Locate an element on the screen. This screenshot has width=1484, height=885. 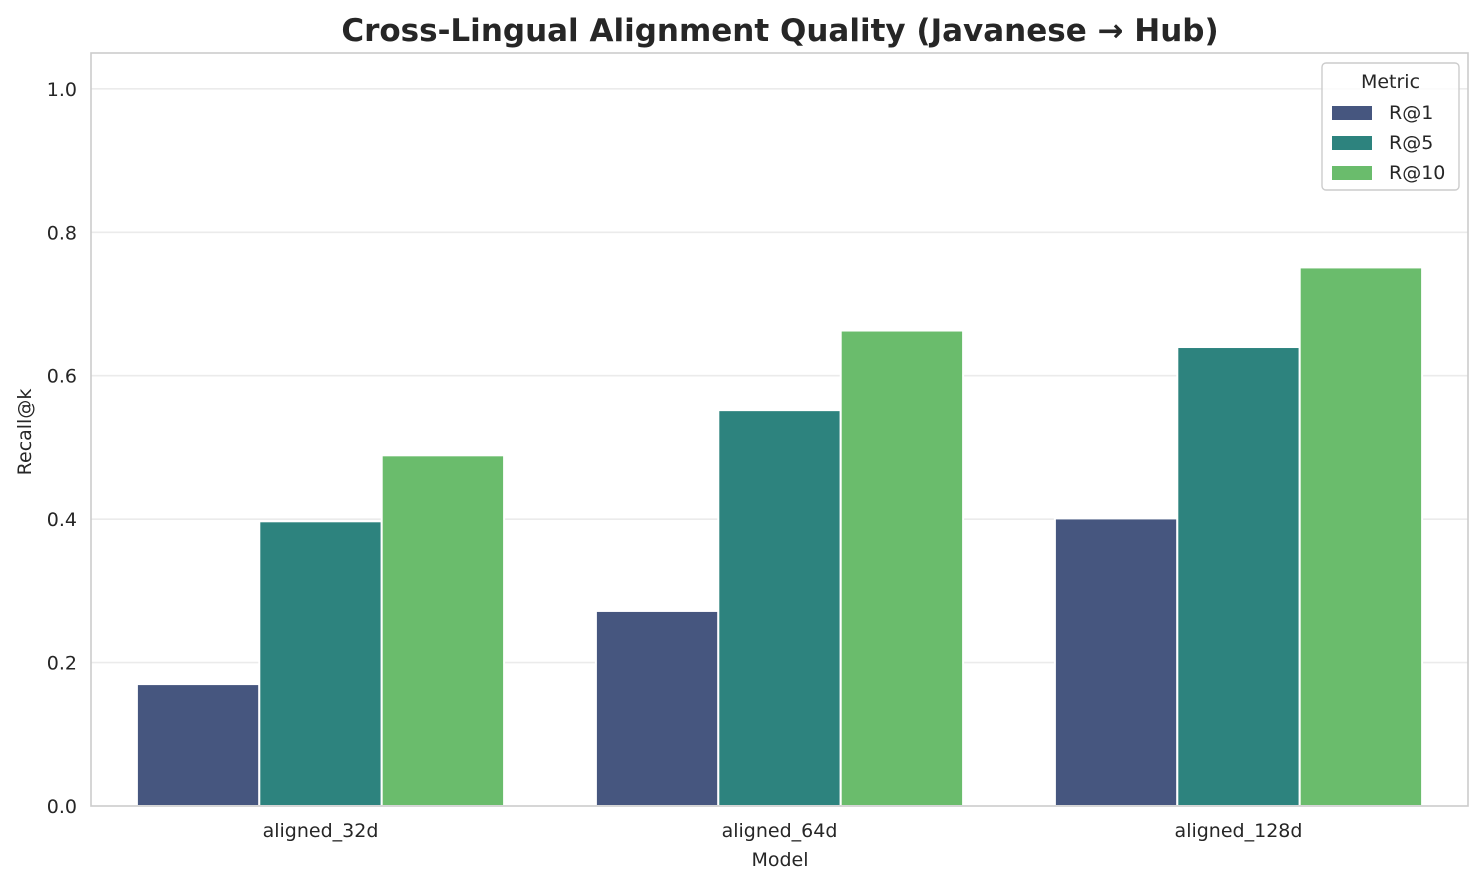
bar-r10-aligned_128d is located at coordinates (1361, 536).